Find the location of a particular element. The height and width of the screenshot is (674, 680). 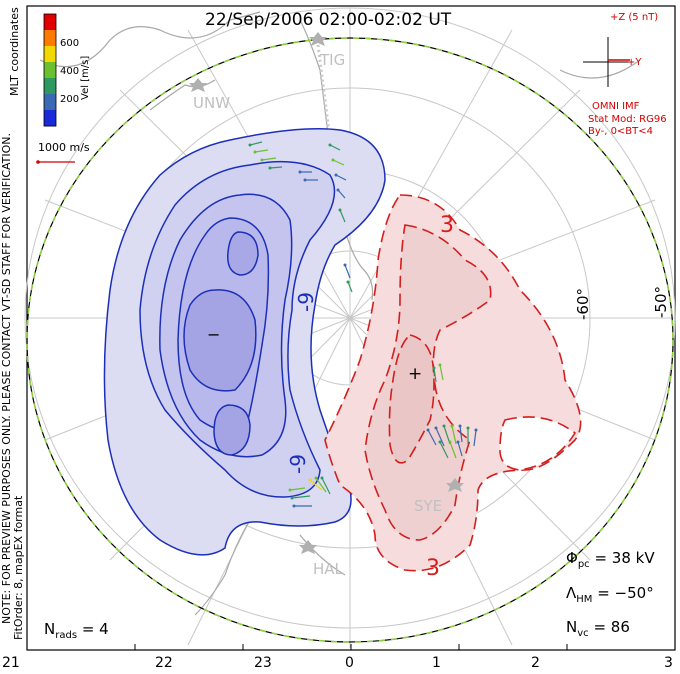

coordinates-label: MLT coordinates is located at coordinates (14, 51).